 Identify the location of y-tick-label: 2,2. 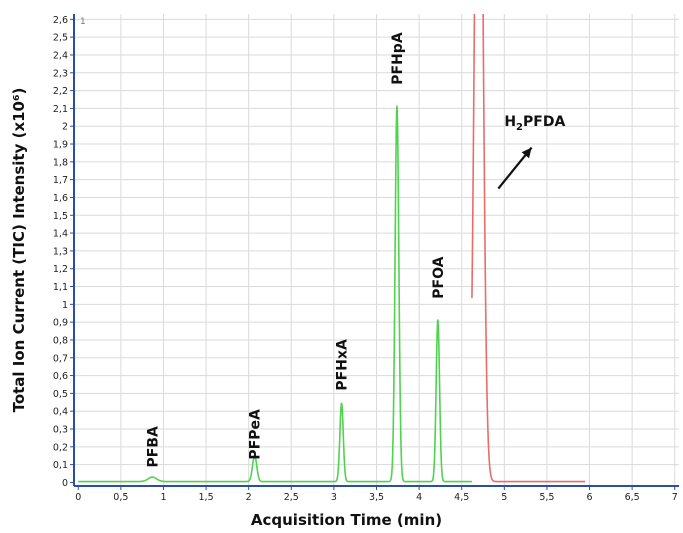
(60, 91).